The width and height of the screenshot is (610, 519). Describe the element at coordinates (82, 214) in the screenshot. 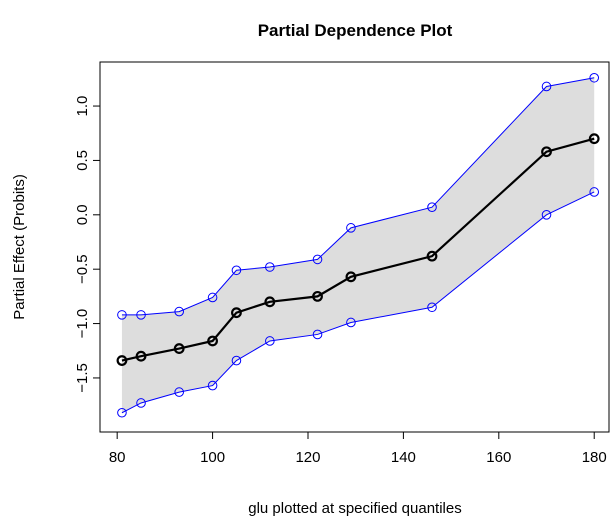

I see `y-tick-label: 0.0` at that location.